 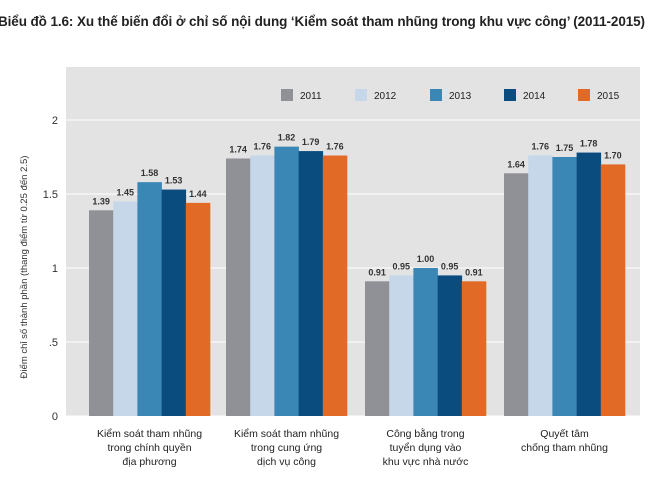 What do you see at coordinates (613, 155) in the screenshot?
I see `data-label: 1.70` at bounding box center [613, 155].